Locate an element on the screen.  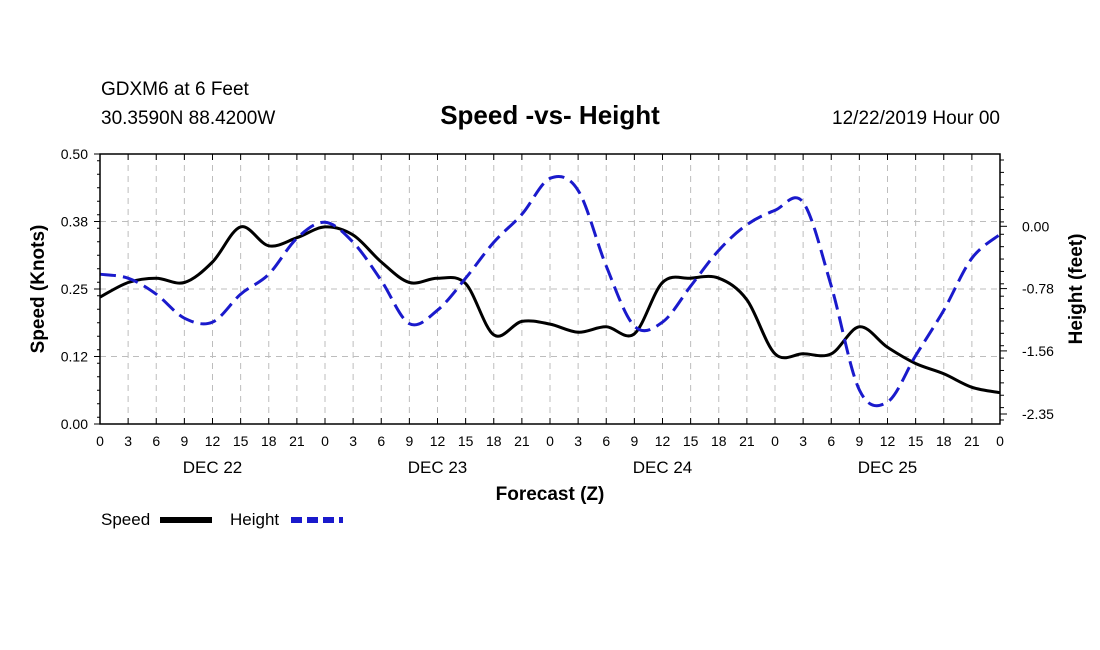
day-label: DEC 25 is located at coordinates (888, 467).